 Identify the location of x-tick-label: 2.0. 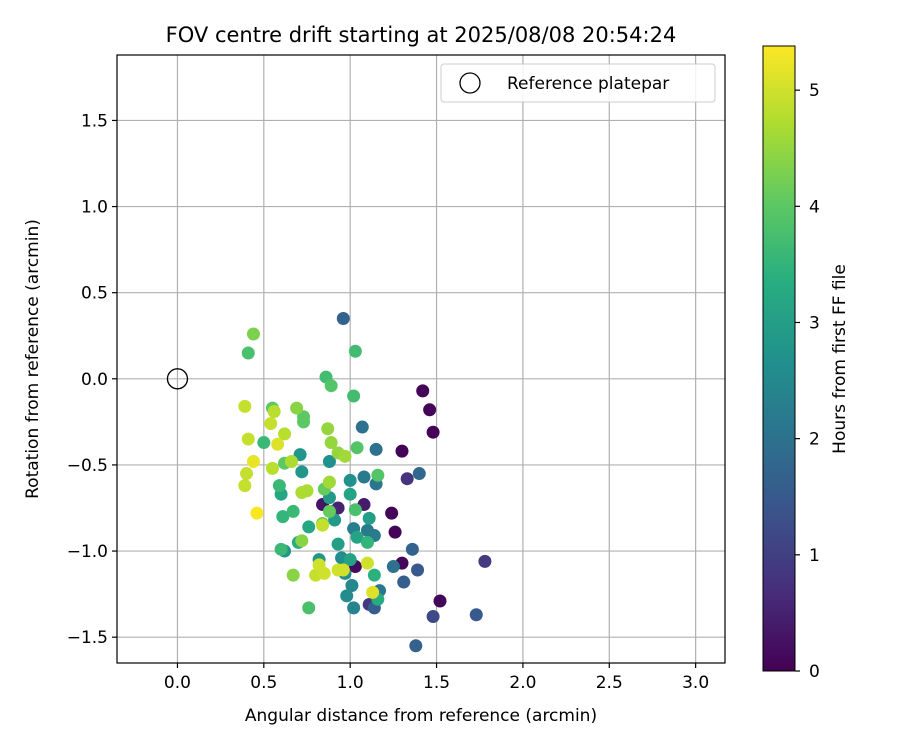
(522, 683).